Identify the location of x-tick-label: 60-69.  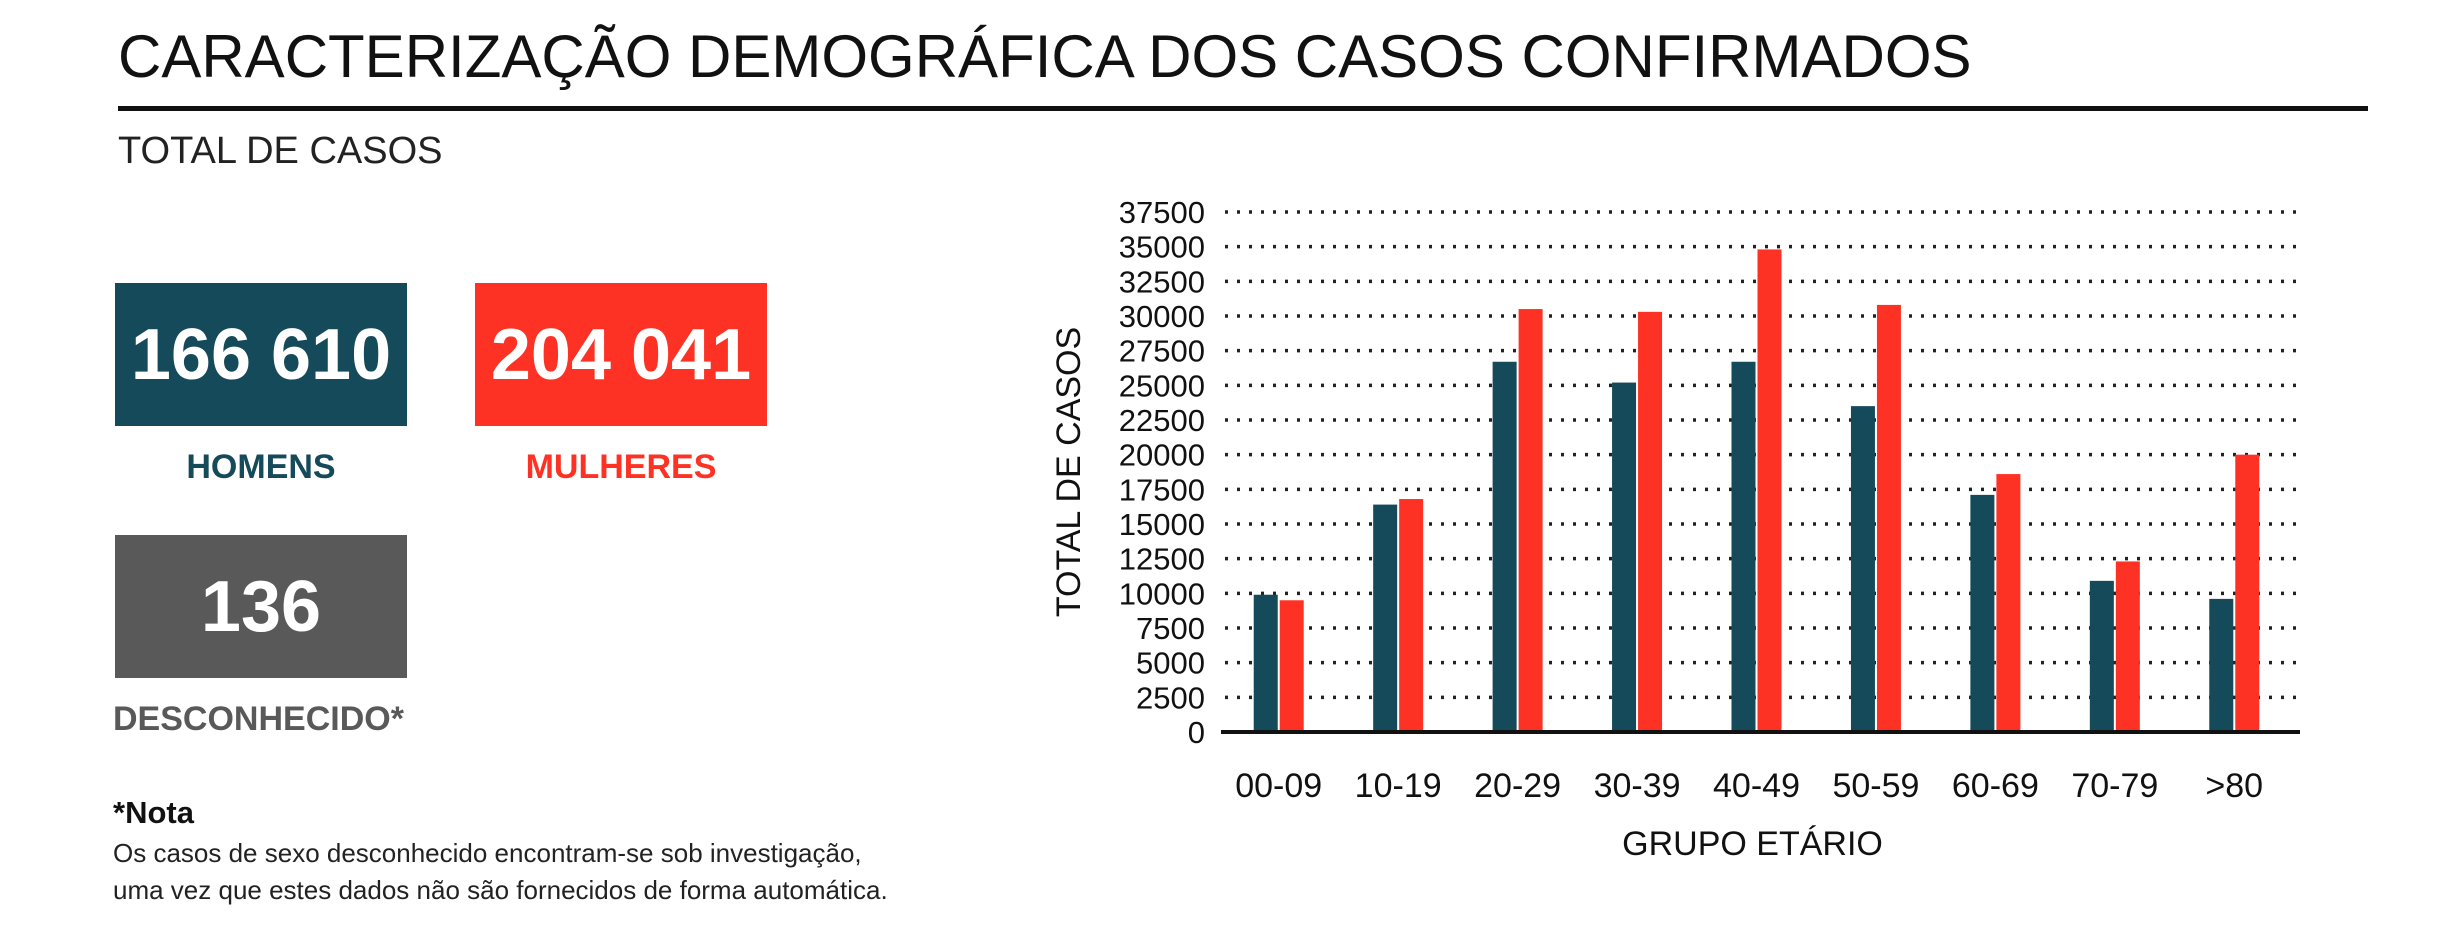
(1995, 786).